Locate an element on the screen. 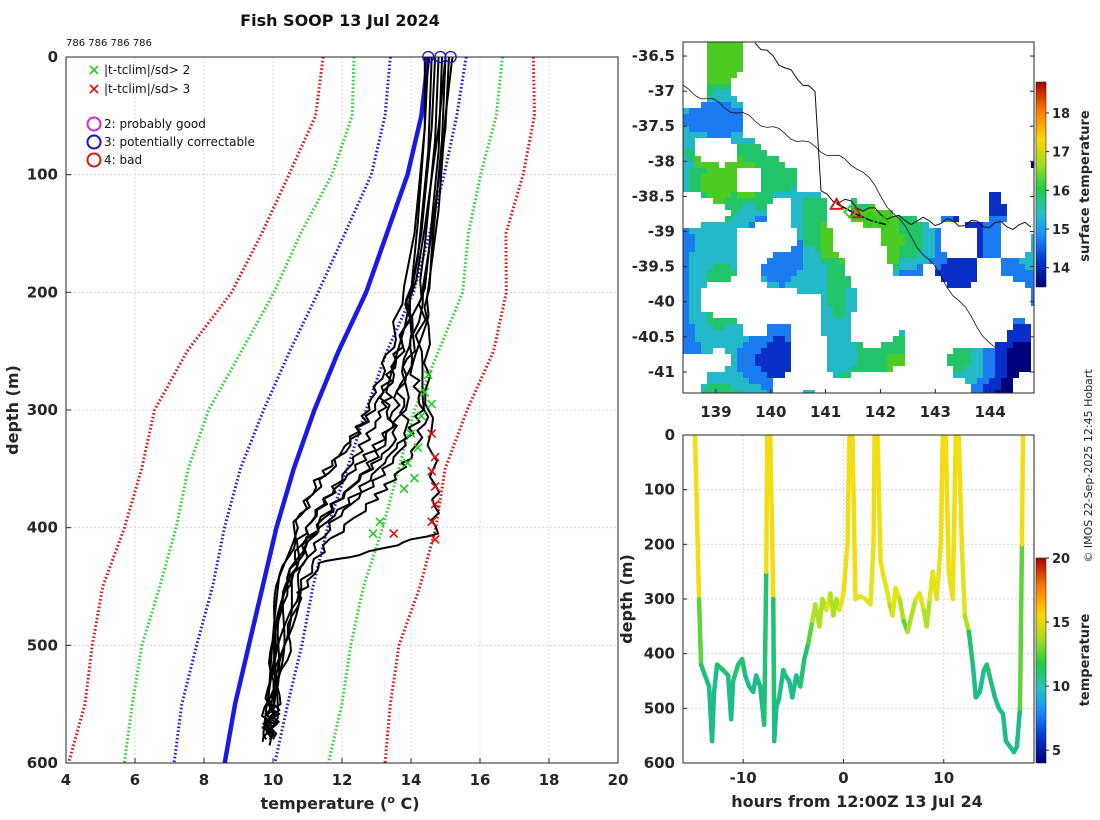 Image resolution: width=1100 pixels, height=820 pixels. temperature-colorbar is located at coordinates (1041, 660).